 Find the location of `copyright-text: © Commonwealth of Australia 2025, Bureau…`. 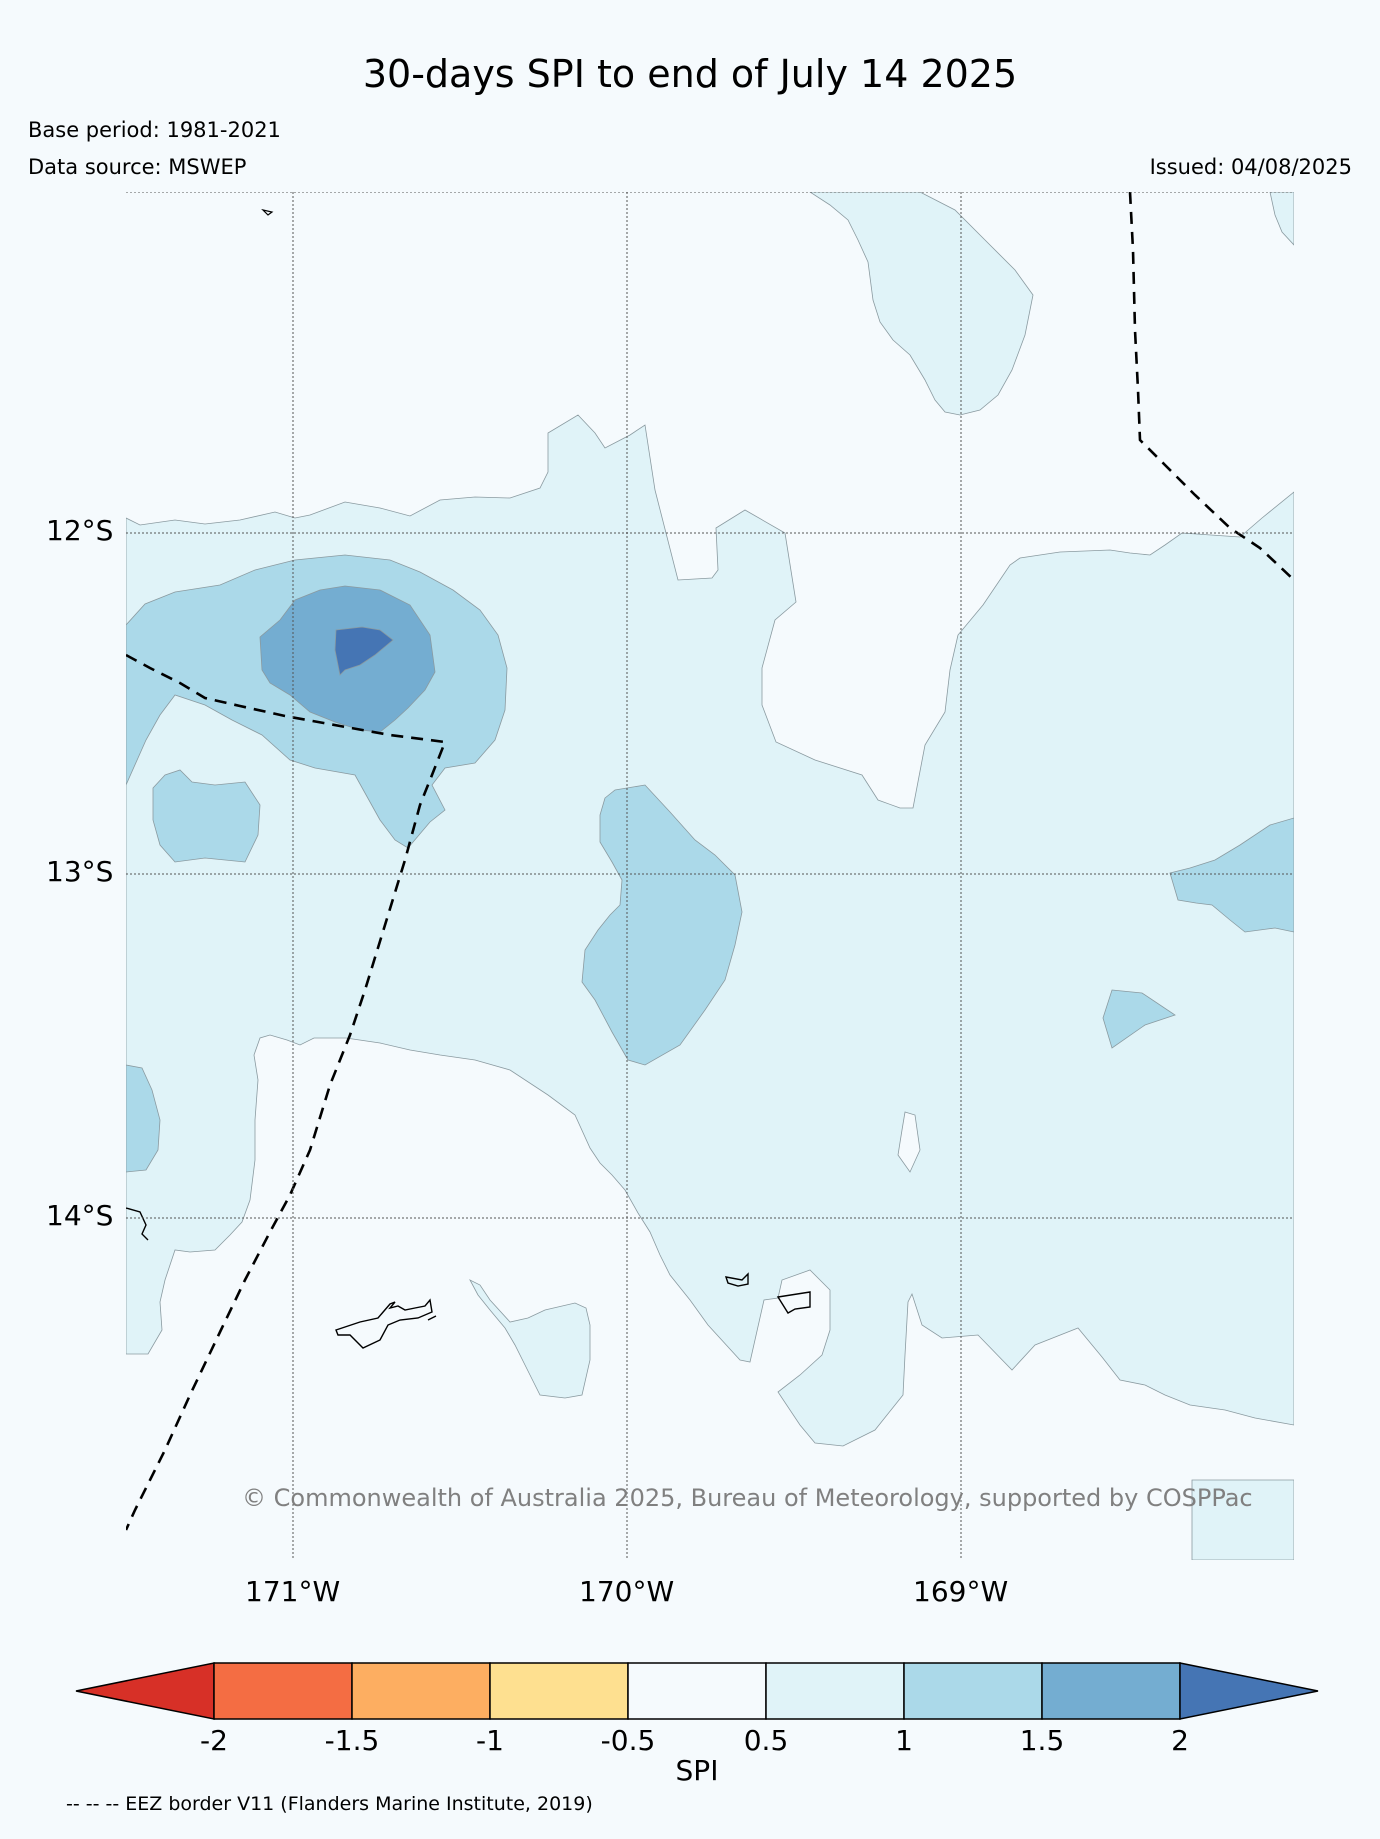

copyright-text: © Commonwealth of Australia 2025, Bureau… is located at coordinates (747, 1498).